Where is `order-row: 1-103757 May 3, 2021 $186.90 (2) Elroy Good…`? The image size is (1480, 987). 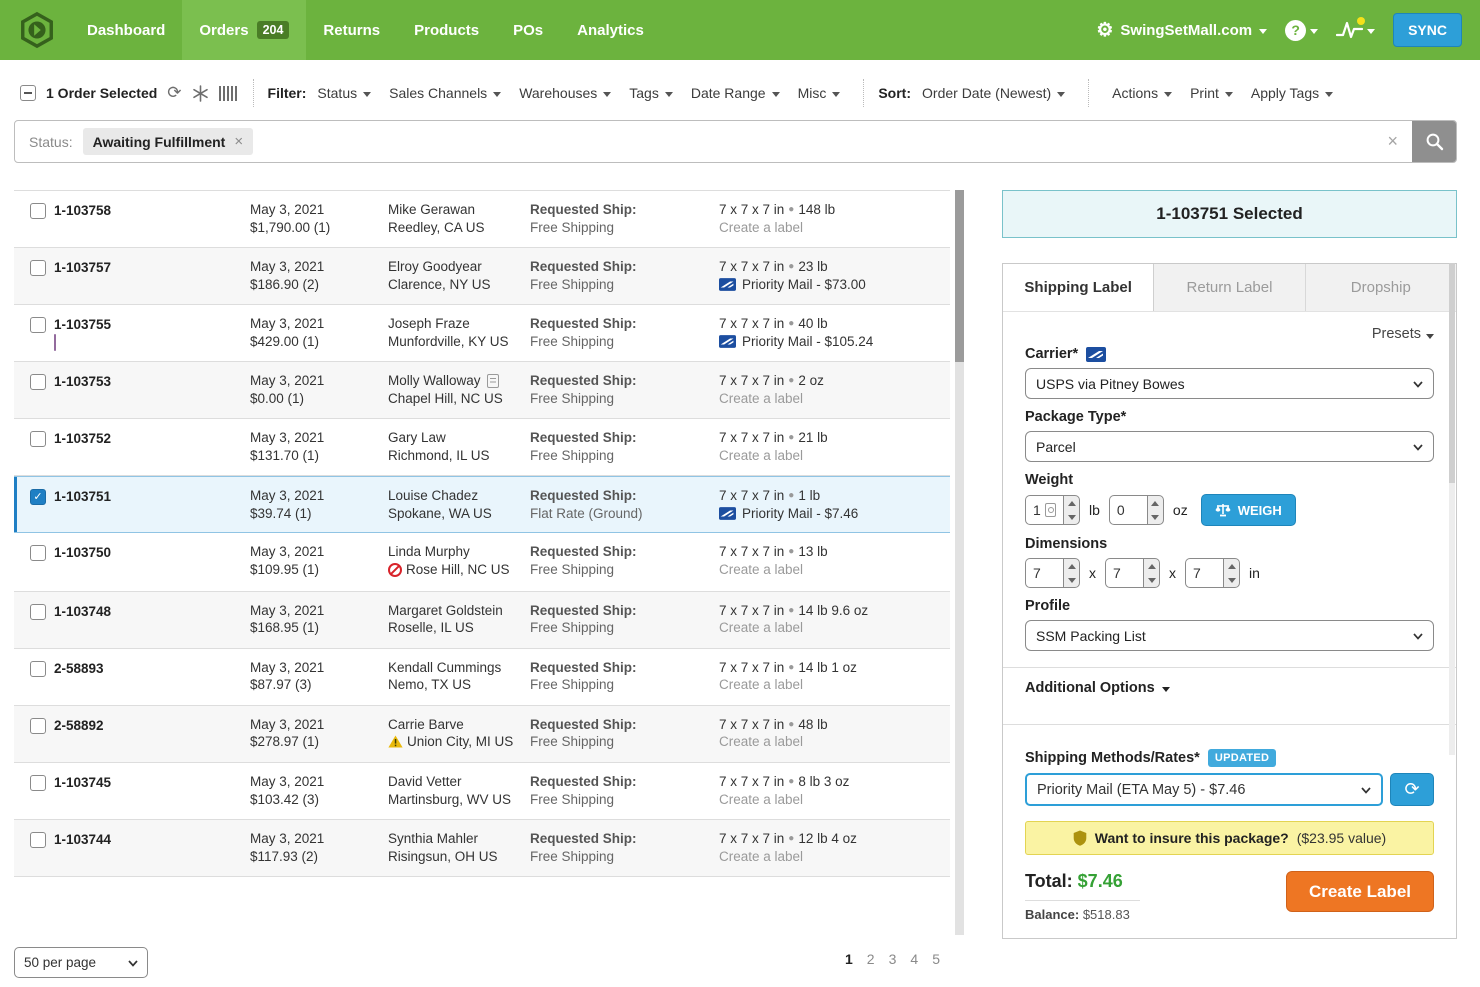 order-row: 1-103757 May 3, 2021 $186.90 (2) Elroy Good… is located at coordinates (482, 276).